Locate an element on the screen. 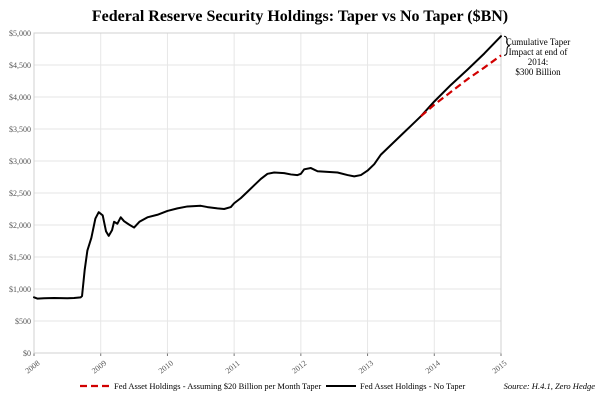 The image size is (600, 400). y-tick-label: $4,500 is located at coordinates (20, 65).